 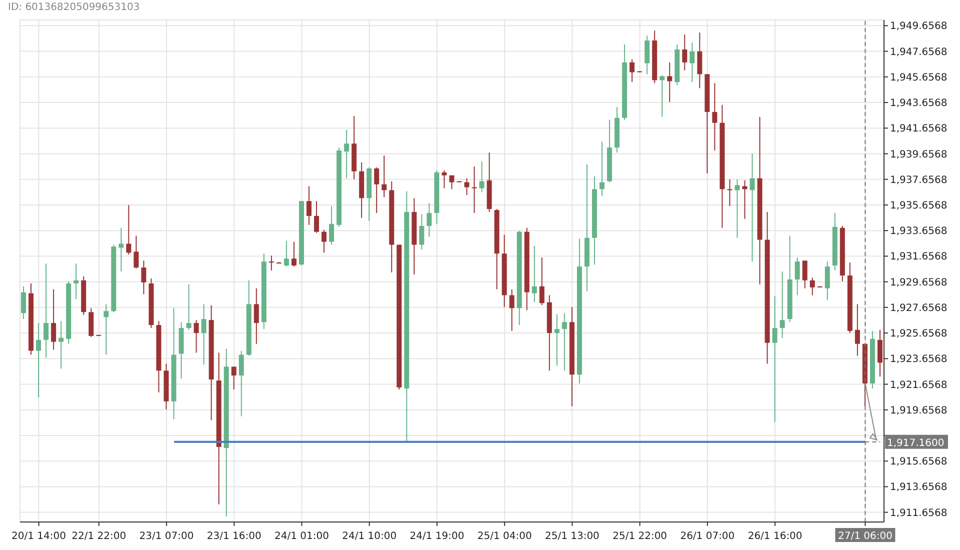 I want to click on y-tick-label: 1,929.6568, so click(x=919, y=282).